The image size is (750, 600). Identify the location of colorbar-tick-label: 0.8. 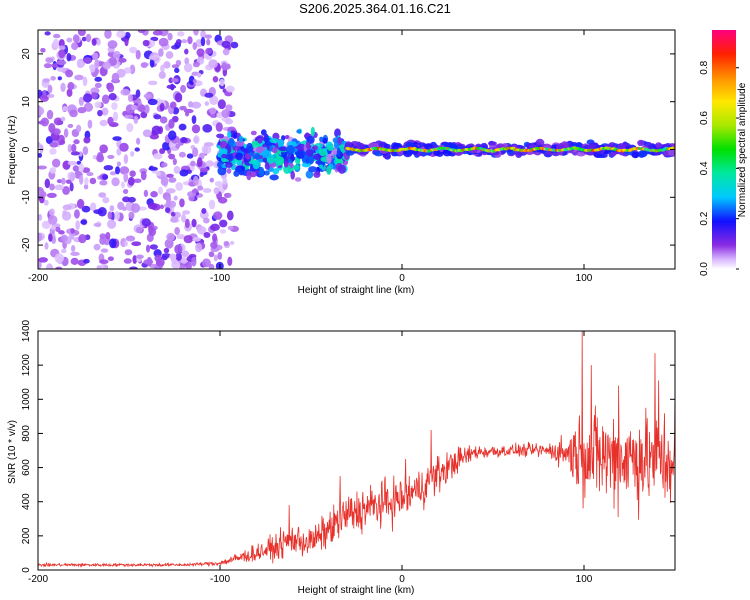
(704, 67).